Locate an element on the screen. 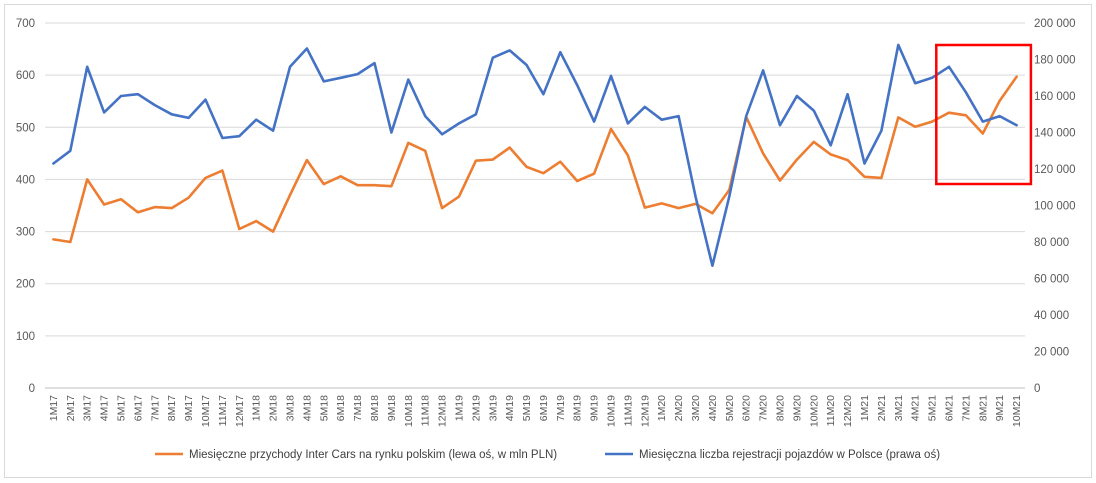 This screenshot has height=483, width=1096. x-axis-tick-label: 4M21 is located at coordinates (916, 408).